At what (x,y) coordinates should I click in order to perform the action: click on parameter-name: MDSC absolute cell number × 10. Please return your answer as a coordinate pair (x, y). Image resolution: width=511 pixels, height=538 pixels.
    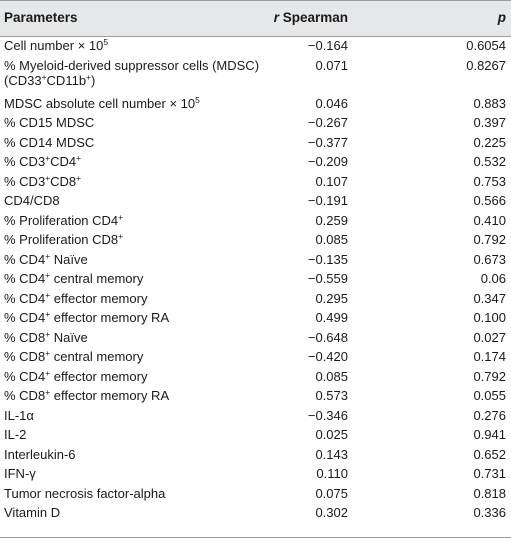
    Looking at the image, I should click on (100, 103).